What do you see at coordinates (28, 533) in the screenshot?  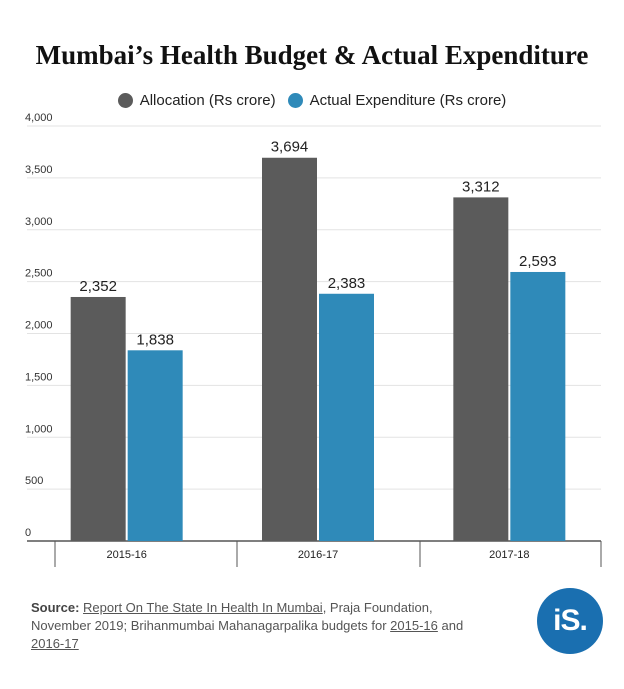 I see `y-tick-label: 0` at bounding box center [28, 533].